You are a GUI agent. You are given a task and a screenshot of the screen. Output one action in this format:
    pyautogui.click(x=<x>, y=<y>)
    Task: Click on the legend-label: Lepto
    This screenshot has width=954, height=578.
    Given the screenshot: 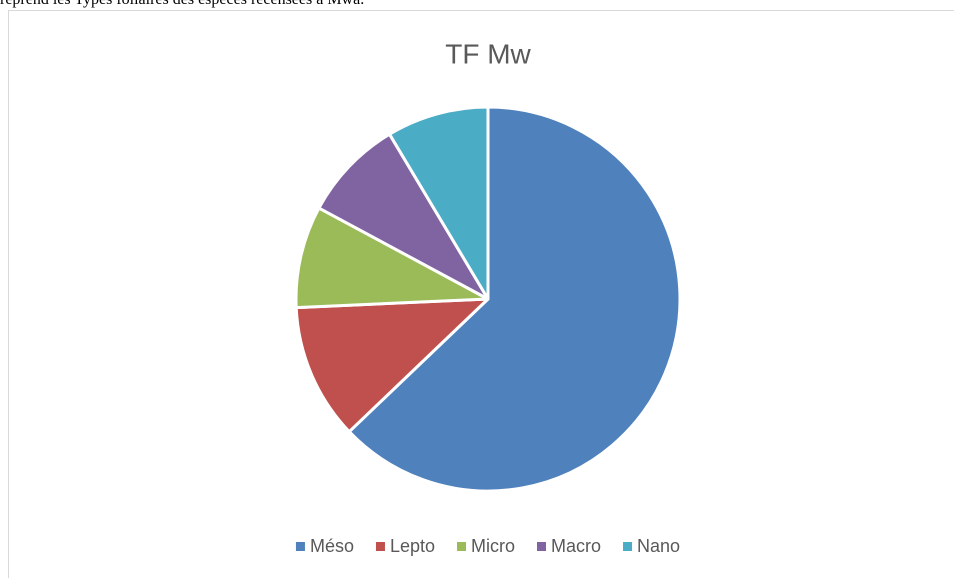 What is the action you would take?
    pyautogui.click(x=412, y=546)
    